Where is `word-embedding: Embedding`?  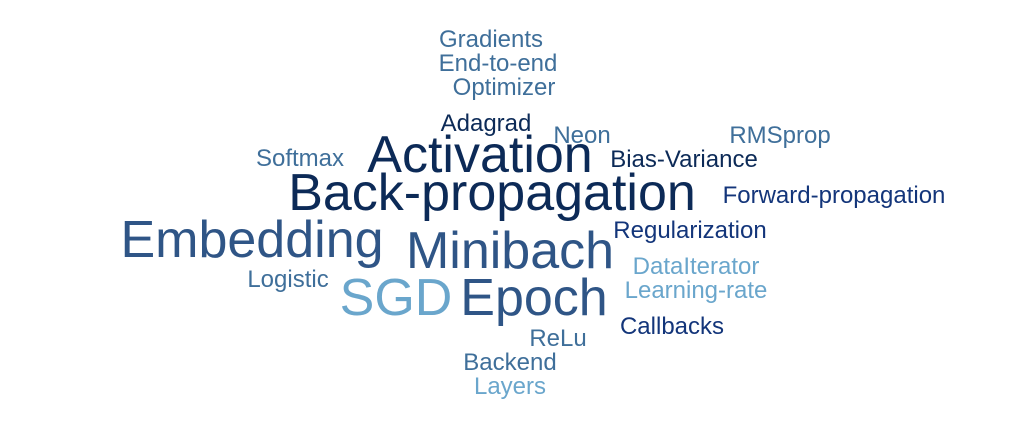
word-embedding: Embedding is located at coordinates (252, 240).